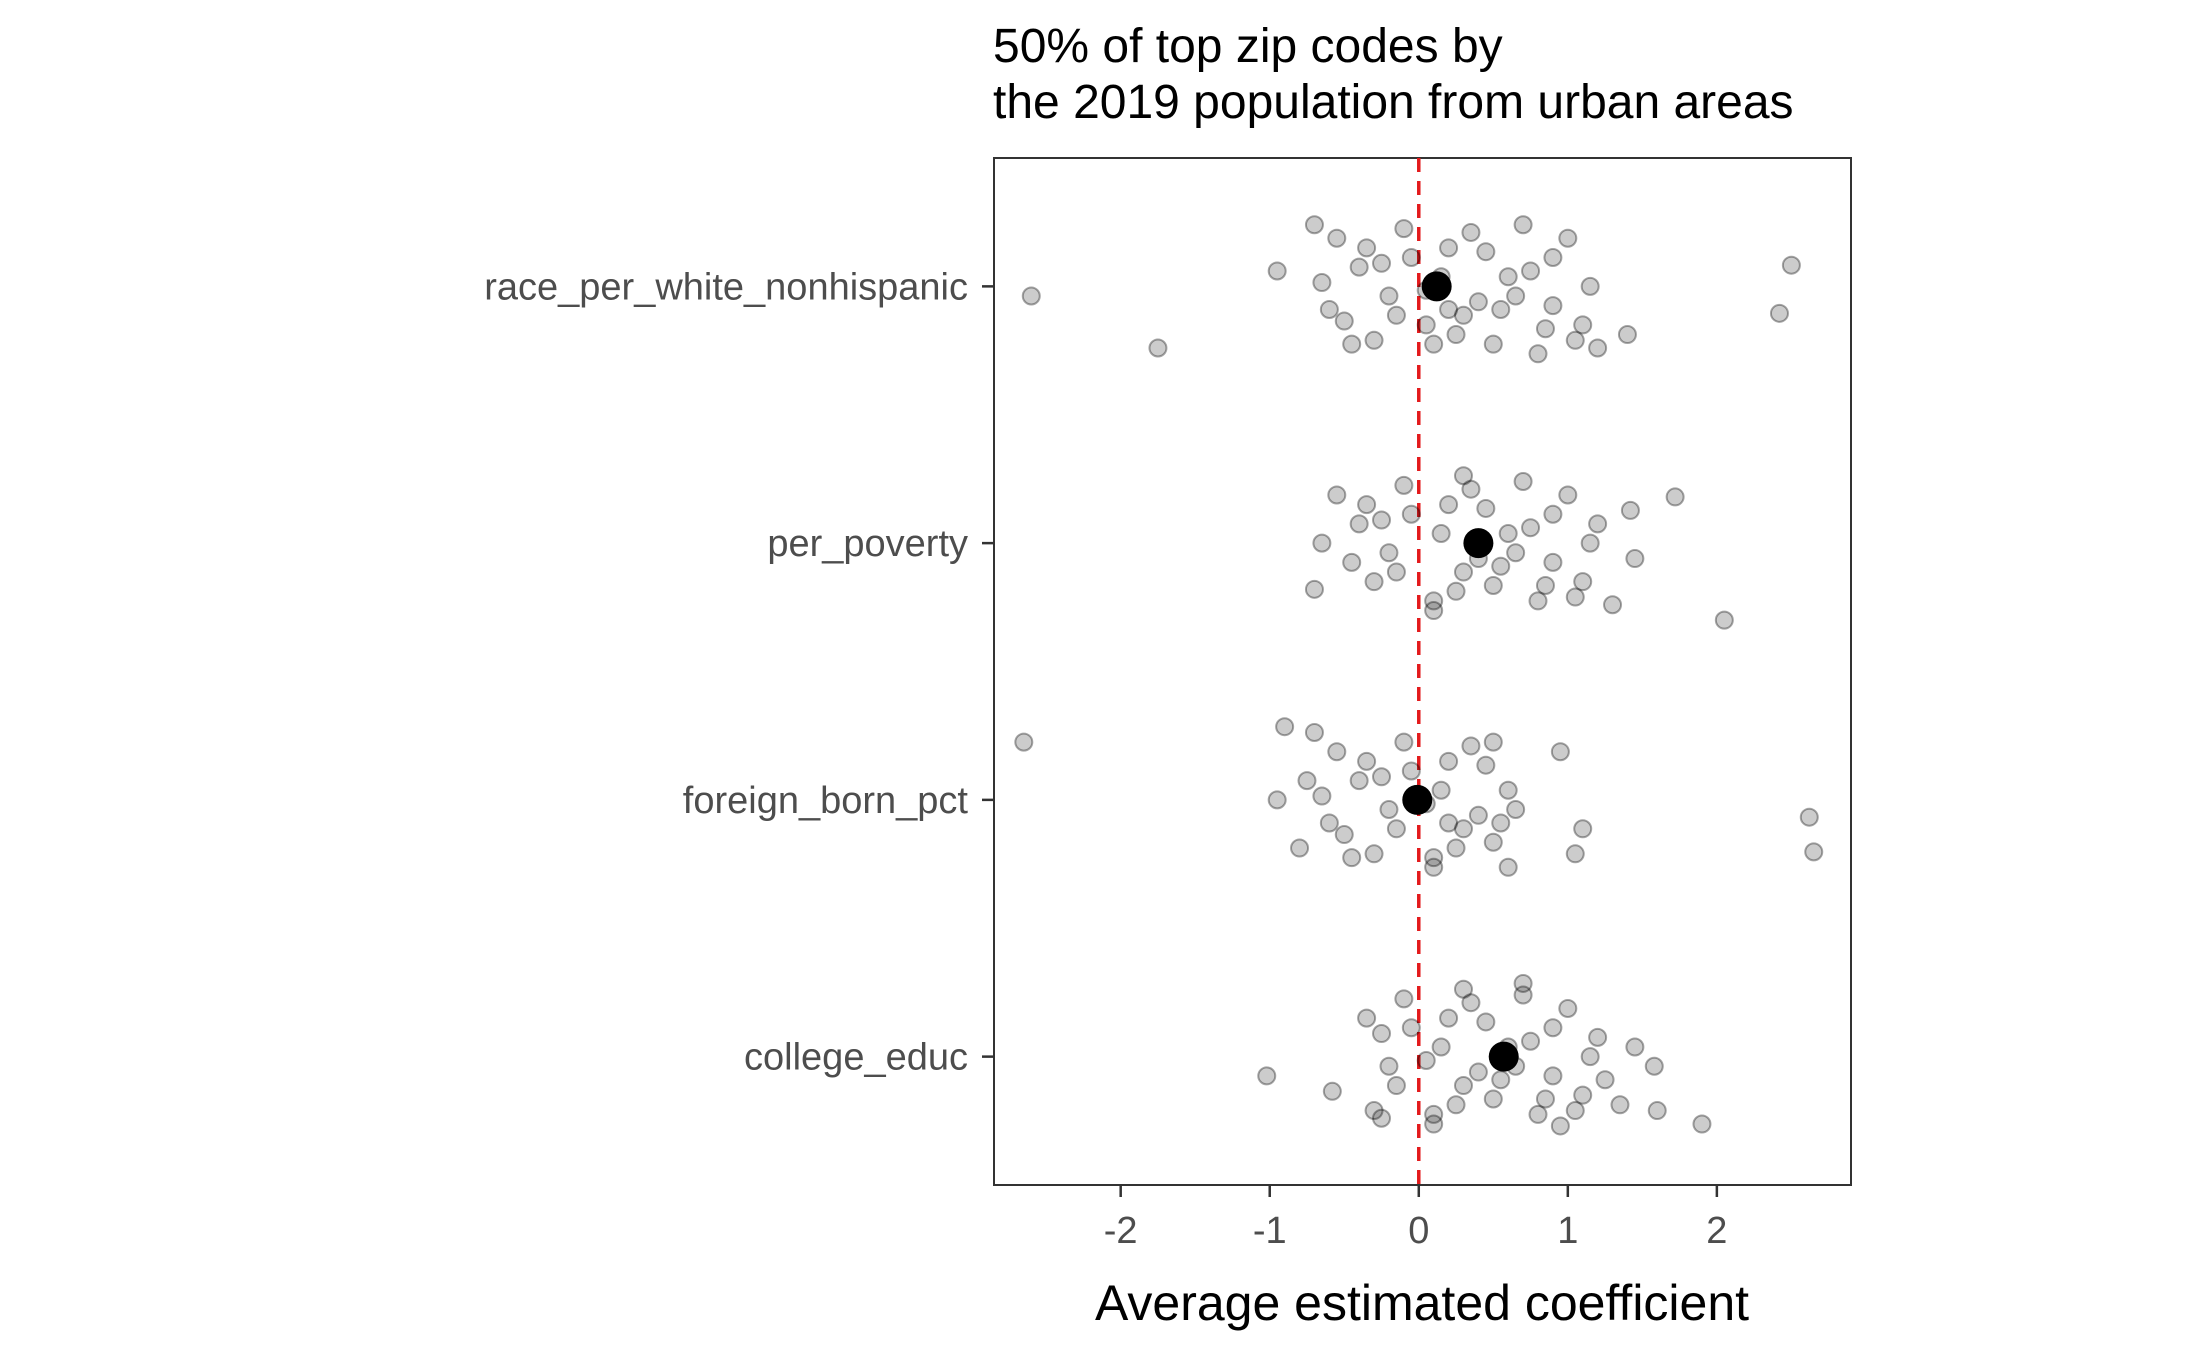 This screenshot has height=1351, width=2187. What do you see at coordinates (1422, 1303) in the screenshot?
I see `x-axis-label: Average estimated coefficient` at bounding box center [1422, 1303].